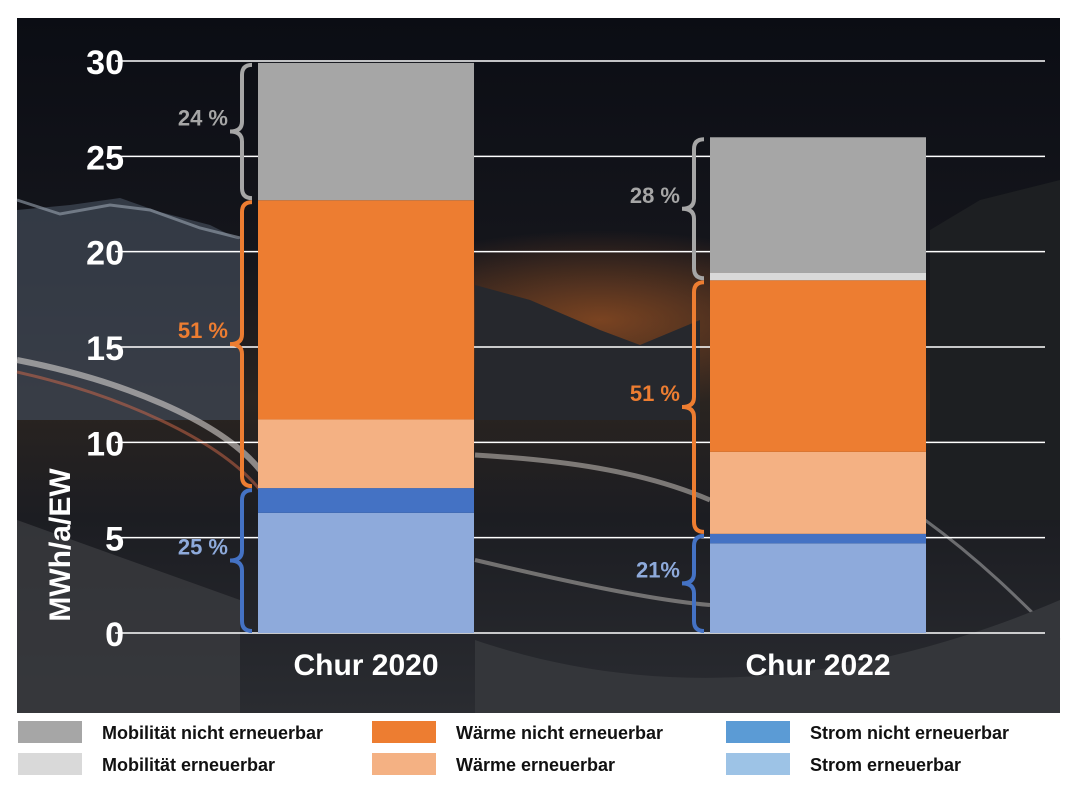  What do you see at coordinates (114, 540) in the screenshot?
I see `y-tick-label: 5` at bounding box center [114, 540].